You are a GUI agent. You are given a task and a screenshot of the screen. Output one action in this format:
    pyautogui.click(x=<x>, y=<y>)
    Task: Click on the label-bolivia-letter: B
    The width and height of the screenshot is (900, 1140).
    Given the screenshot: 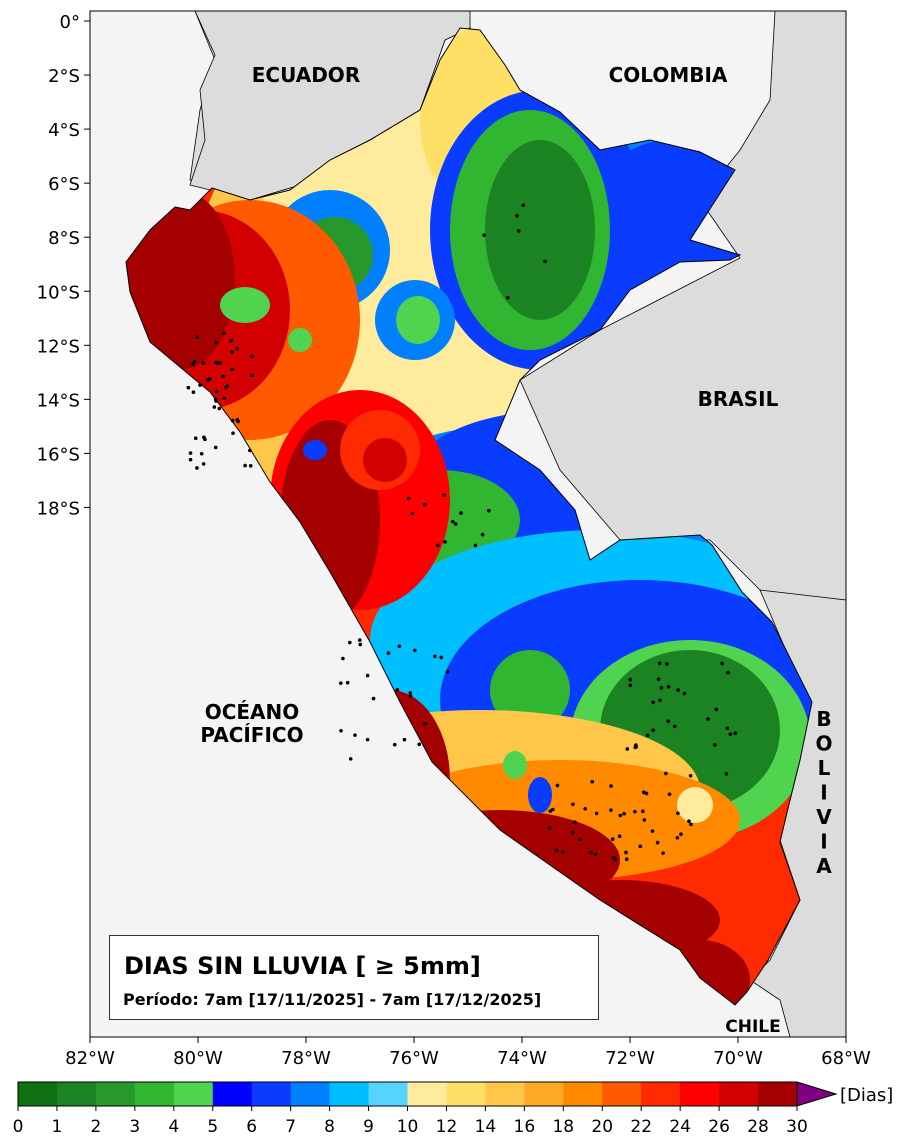 What is the action you would take?
    pyautogui.click(x=823, y=719)
    